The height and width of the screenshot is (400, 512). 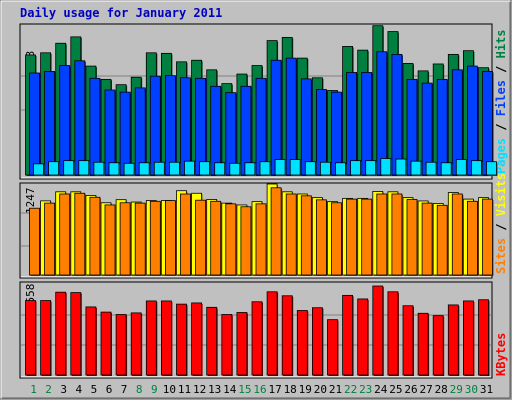 What do you see at coordinates (109, 389) in the screenshot?
I see `x-label-day-6: 6` at bounding box center [109, 389].